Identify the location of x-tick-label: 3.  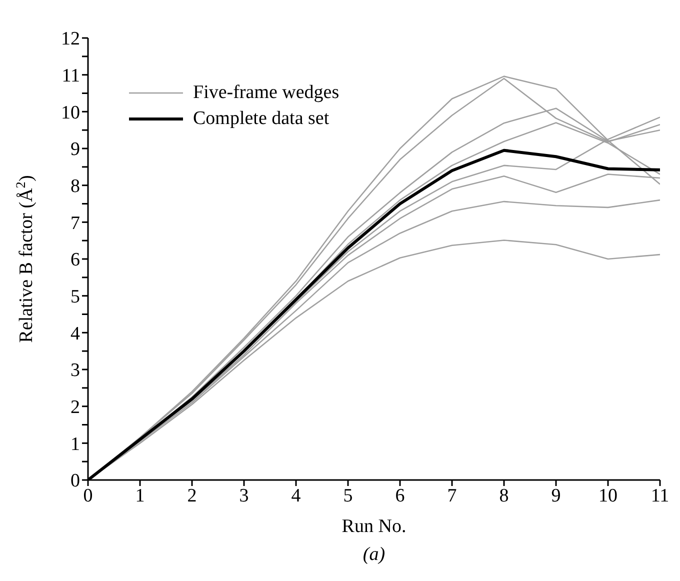
(244, 495).